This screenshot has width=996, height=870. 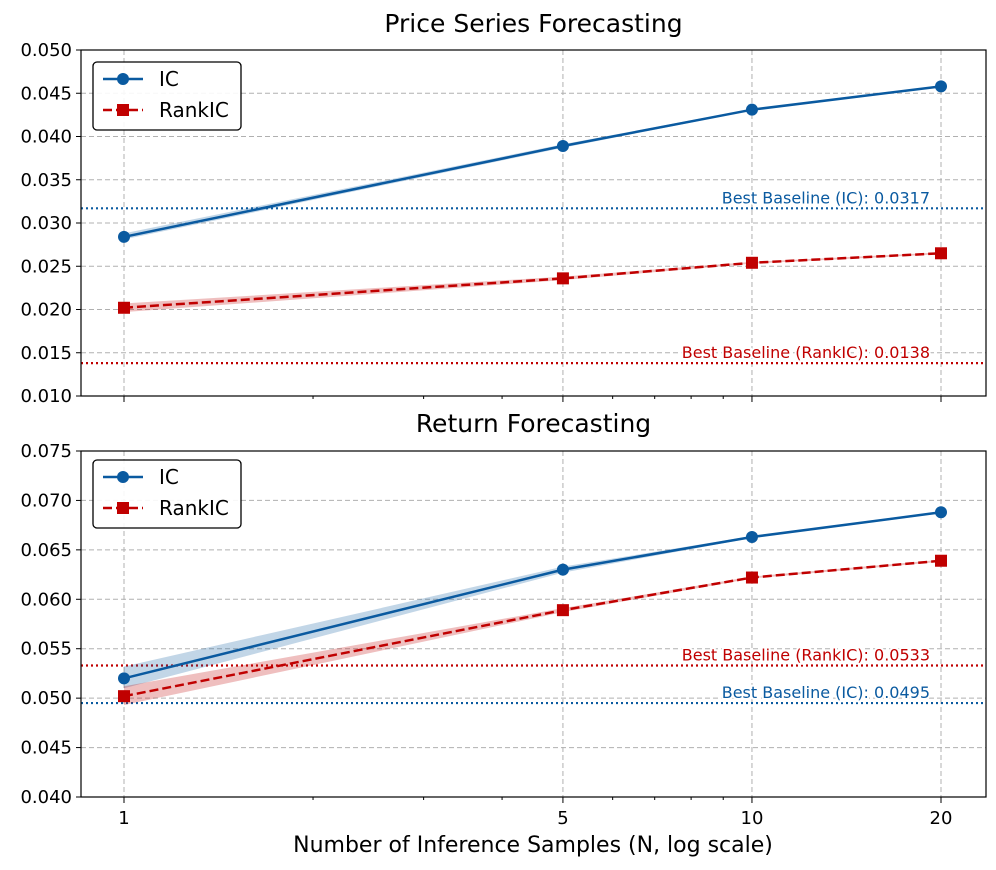 I want to click on baseline-label: Best Baseline (IC): 0.0495, so click(x=826, y=692).